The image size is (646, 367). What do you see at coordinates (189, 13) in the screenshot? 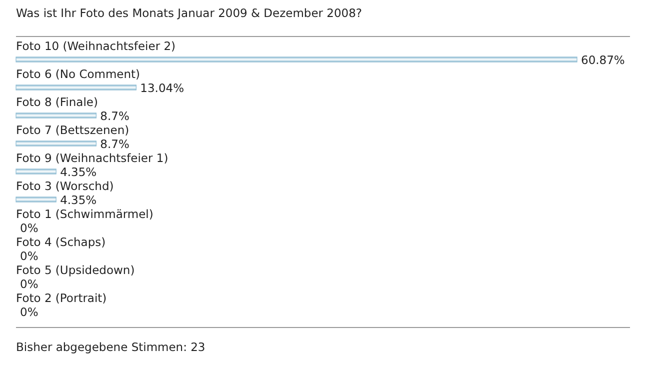
I see `chart-title: Was ist Ihr Foto des Monats Januar 2009 & Dezember 2008?` at bounding box center [189, 13].